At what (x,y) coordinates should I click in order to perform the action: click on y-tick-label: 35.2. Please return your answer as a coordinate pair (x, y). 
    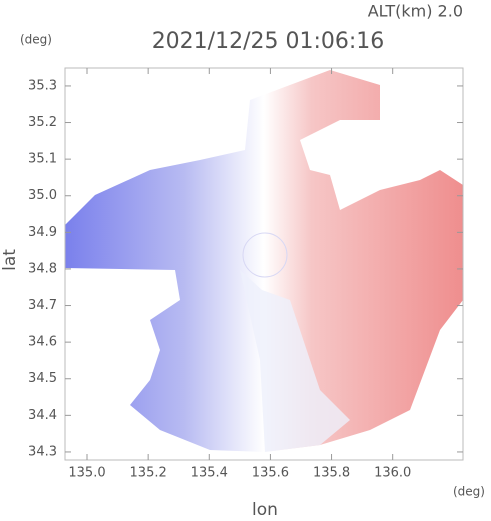
    Looking at the image, I should click on (42, 122).